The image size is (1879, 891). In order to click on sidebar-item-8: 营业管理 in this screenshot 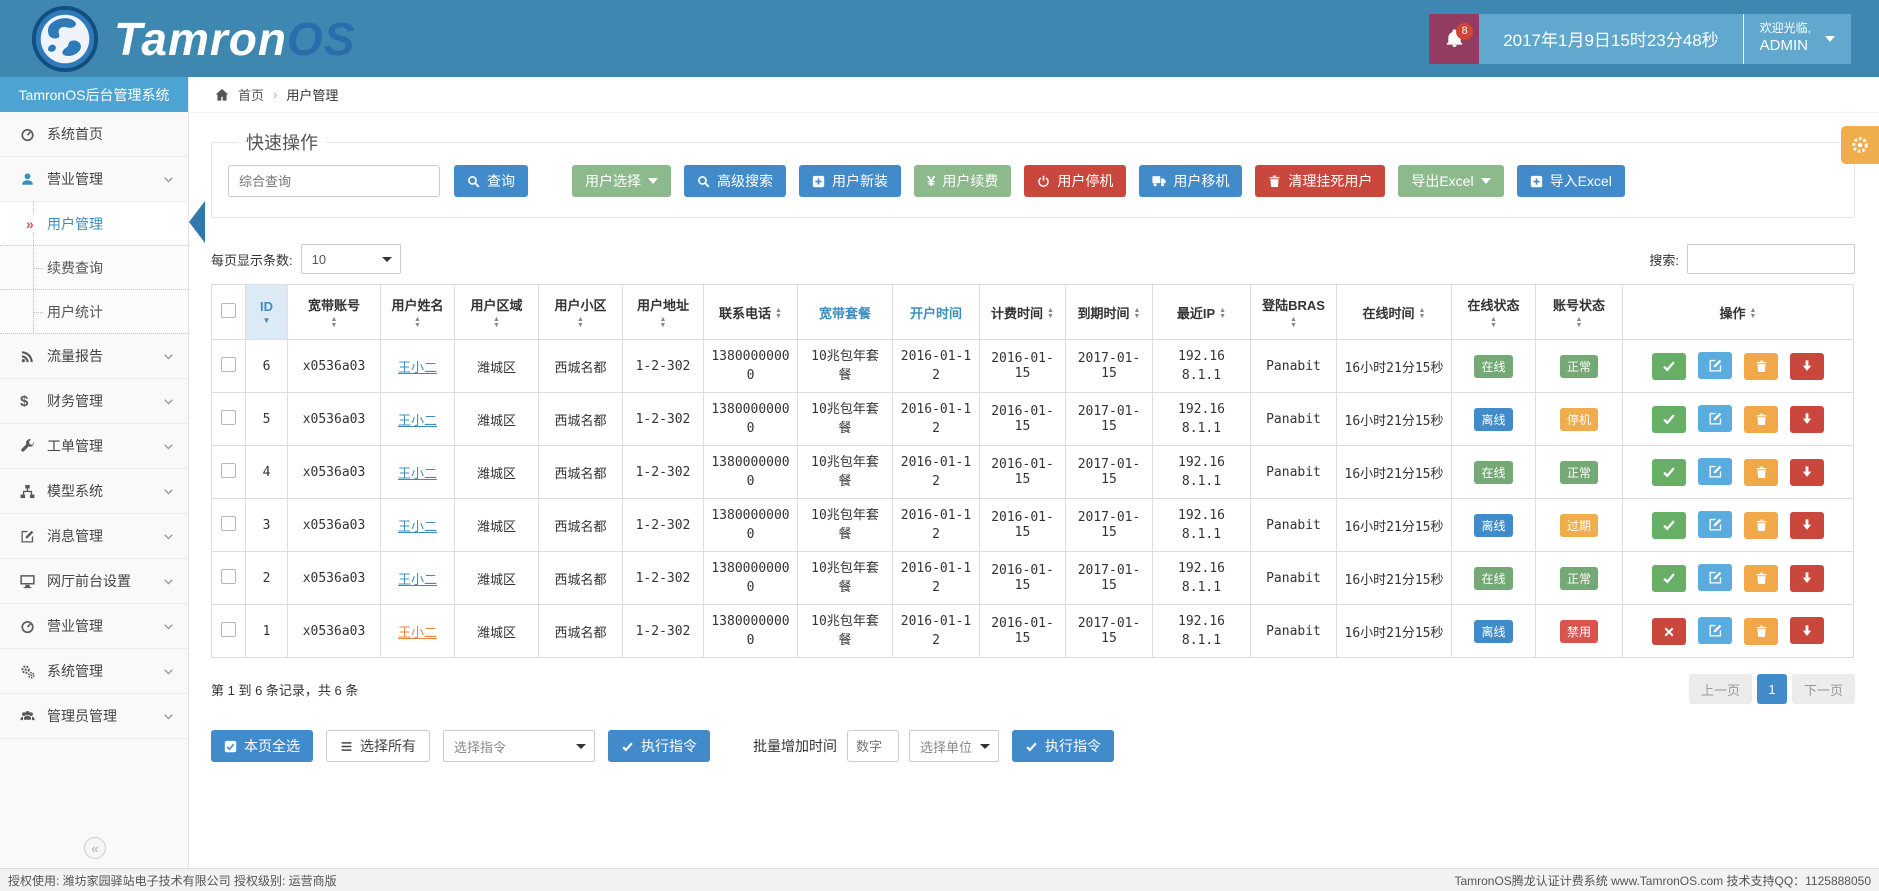, I will do `click(94, 626)`.